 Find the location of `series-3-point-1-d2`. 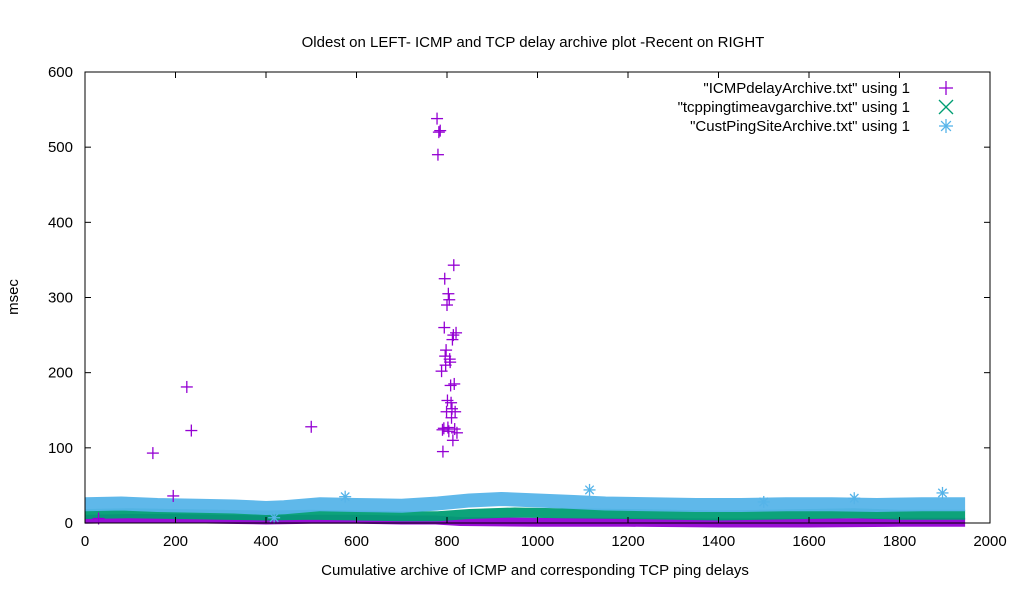

series-3-point-1-d2 is located at coordinates (274, 518).